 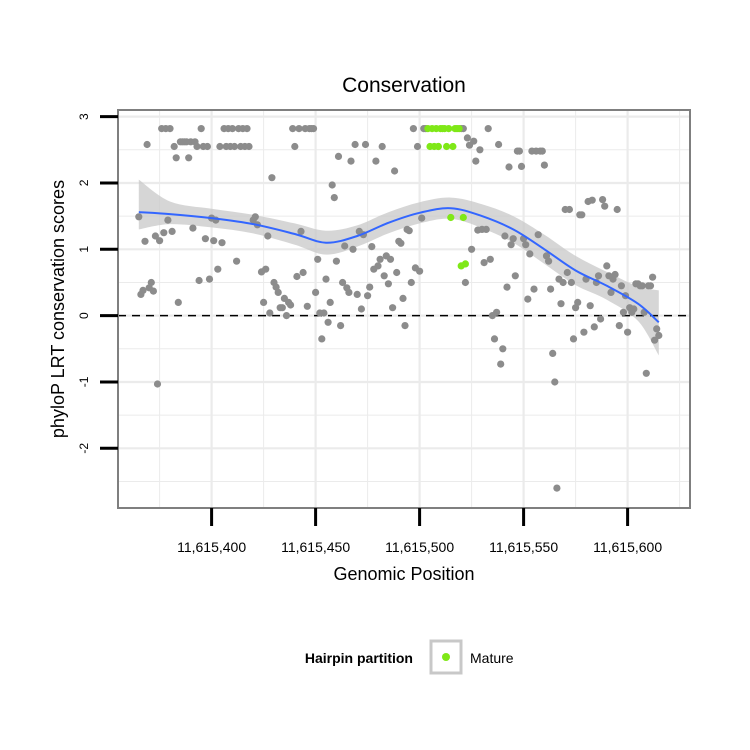 I want to click on y-axis-title: phyloP LRT conservation scores, so click(x=58, y=309).